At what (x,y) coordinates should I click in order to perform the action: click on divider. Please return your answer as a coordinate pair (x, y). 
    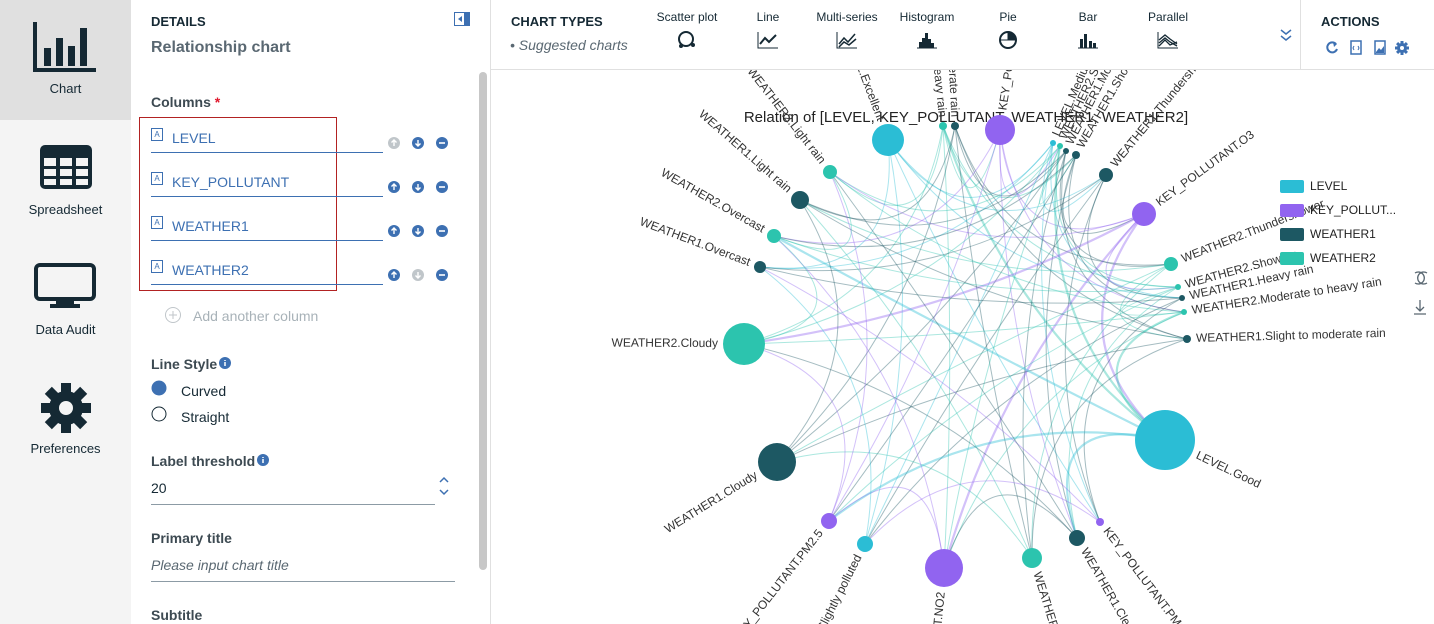
    Looking at the image, I should click on (1300, 34).